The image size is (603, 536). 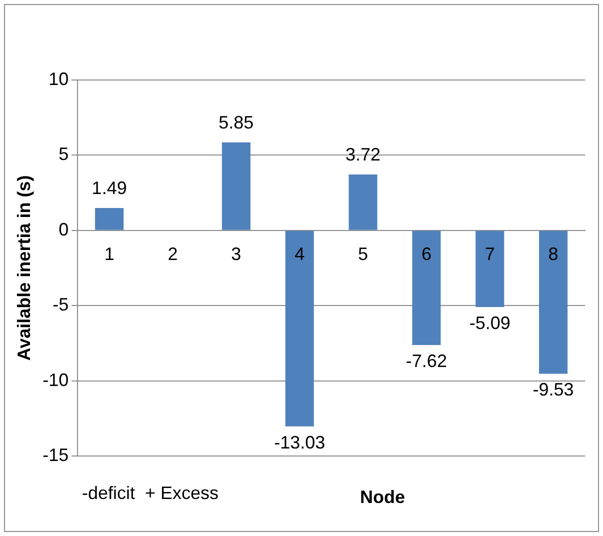 I want to click on data-label: 1.49, so click(x=109, y=188).